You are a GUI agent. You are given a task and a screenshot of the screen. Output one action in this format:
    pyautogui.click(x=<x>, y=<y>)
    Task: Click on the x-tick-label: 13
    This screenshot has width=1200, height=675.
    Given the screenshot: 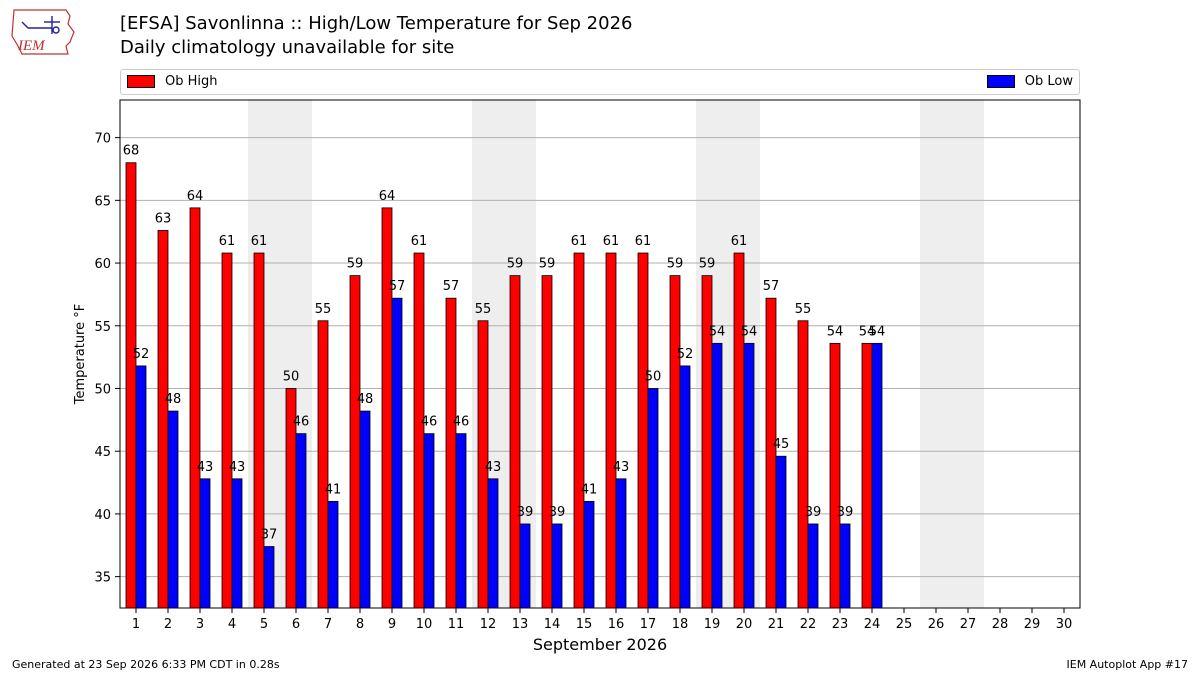 What is the action you would take?
    pyautogui.click(x=520, y=624)
    